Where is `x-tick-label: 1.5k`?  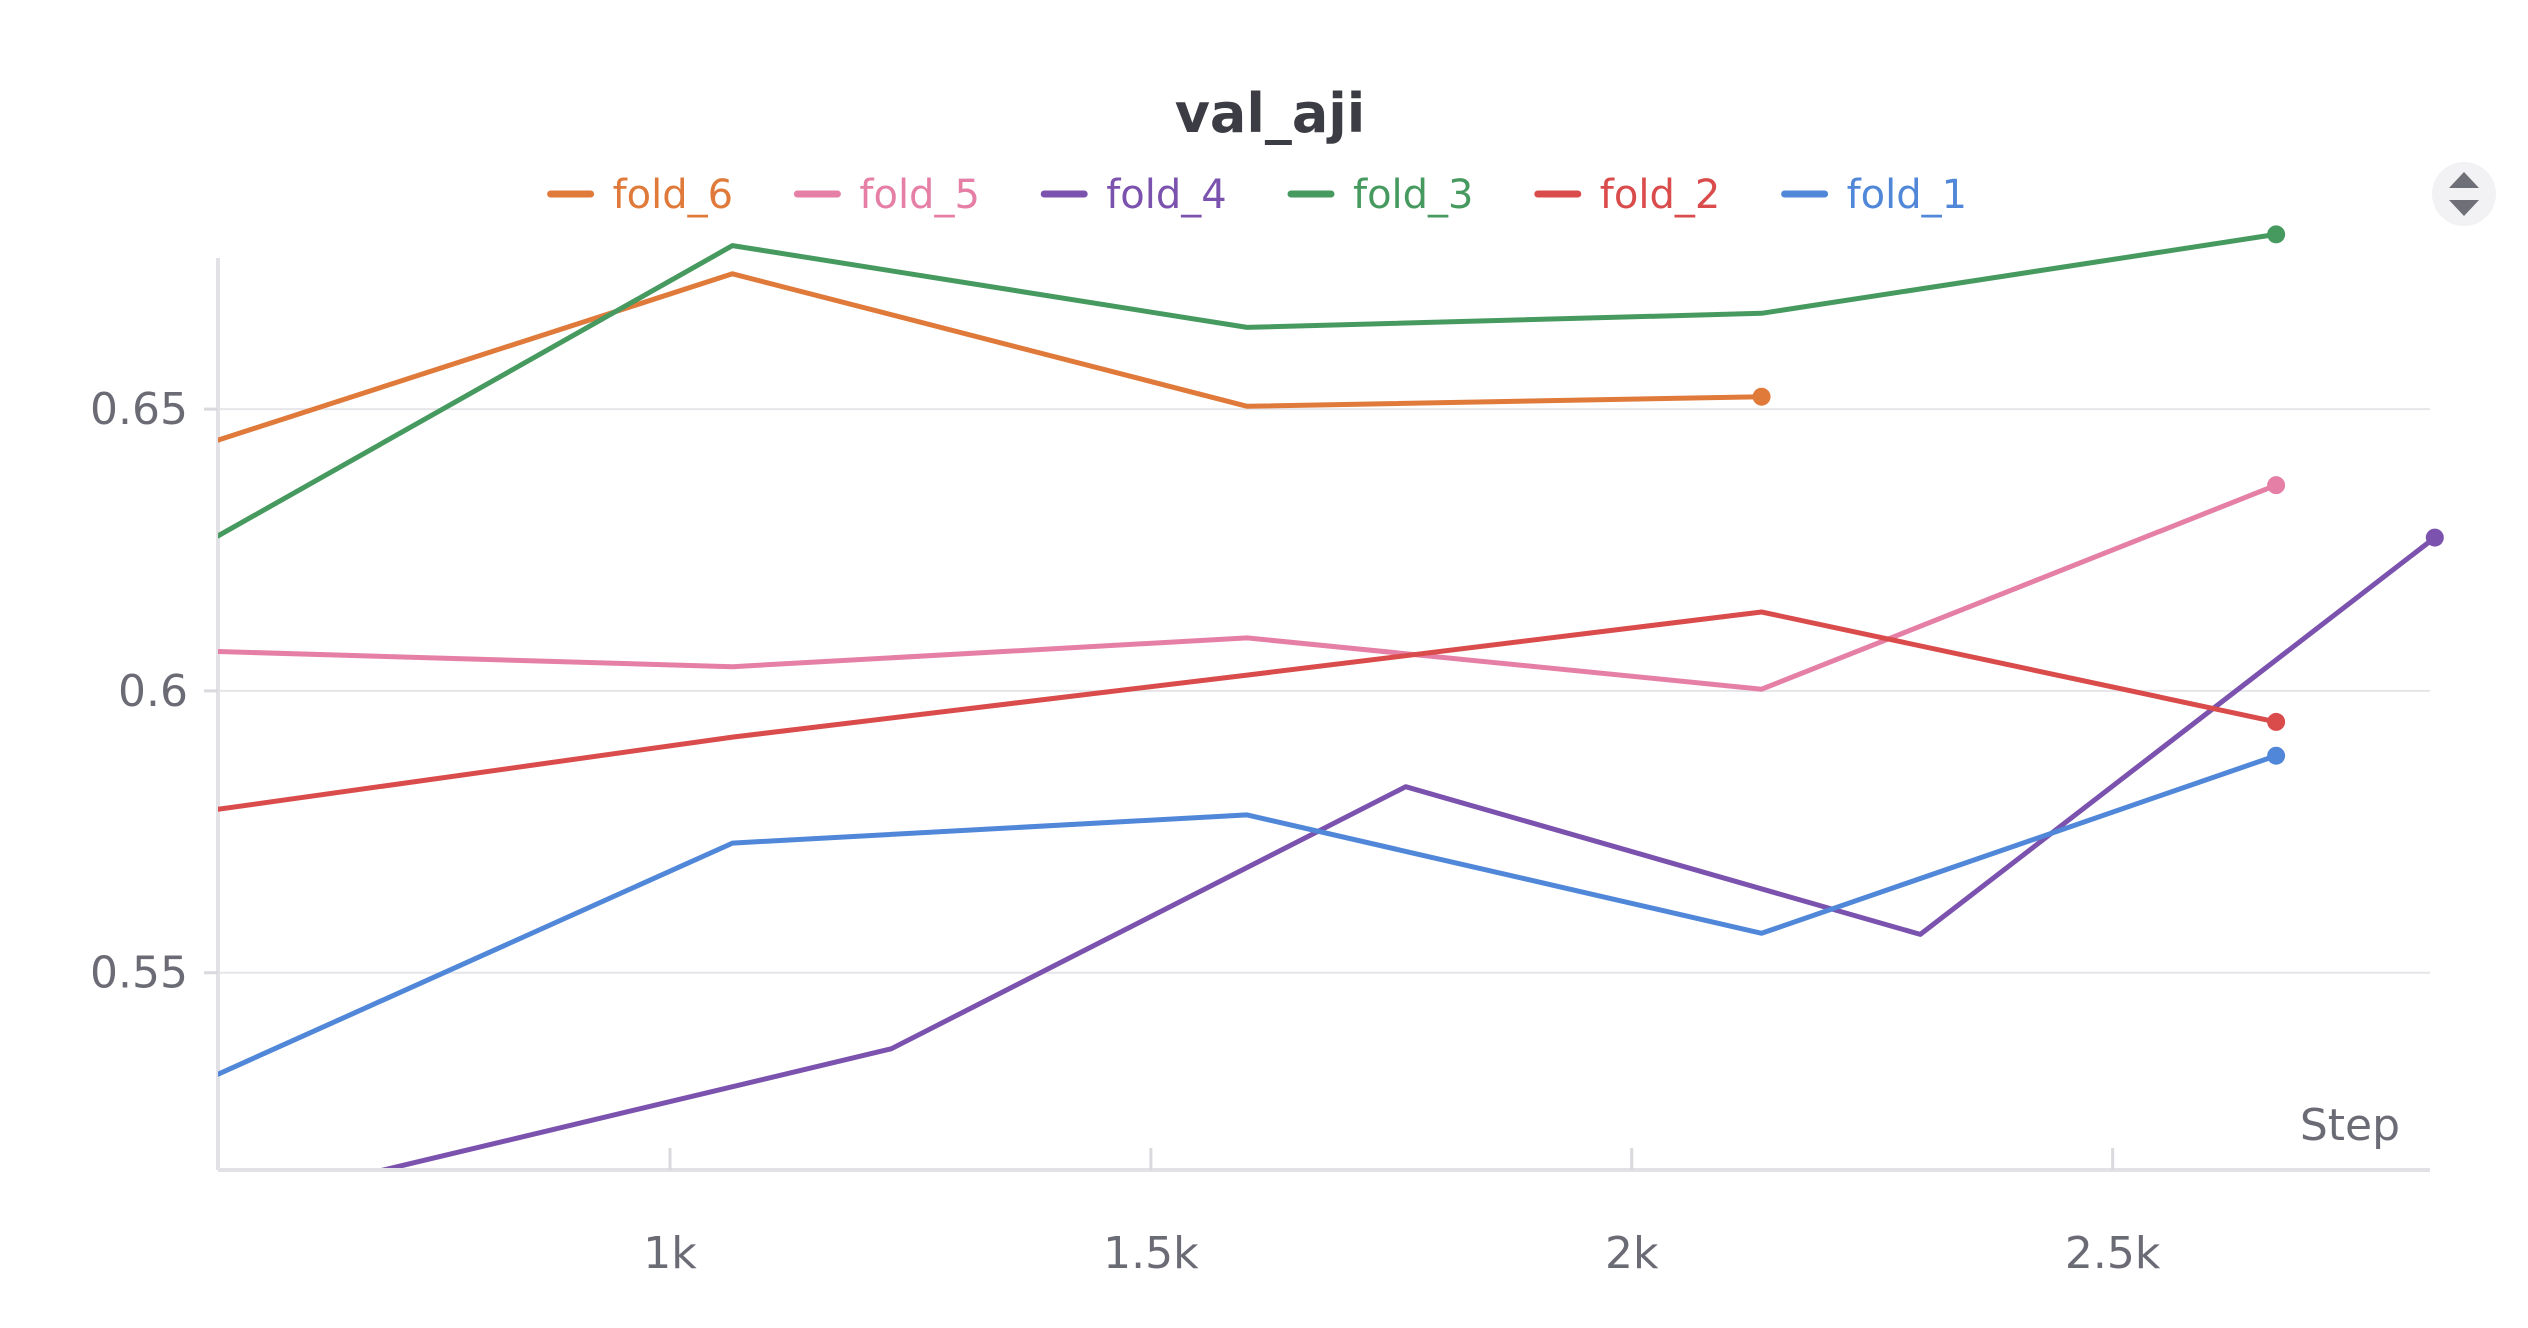
x-tick-label: 1.5k is located at coordinates (1151, 1253).